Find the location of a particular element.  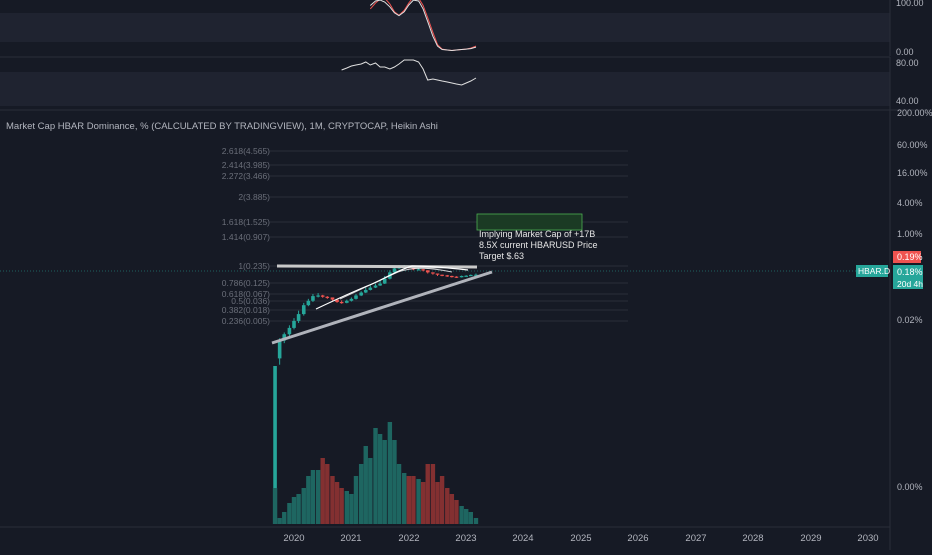

x-tick-2024: 2024 is located at coordinates (522, 538).